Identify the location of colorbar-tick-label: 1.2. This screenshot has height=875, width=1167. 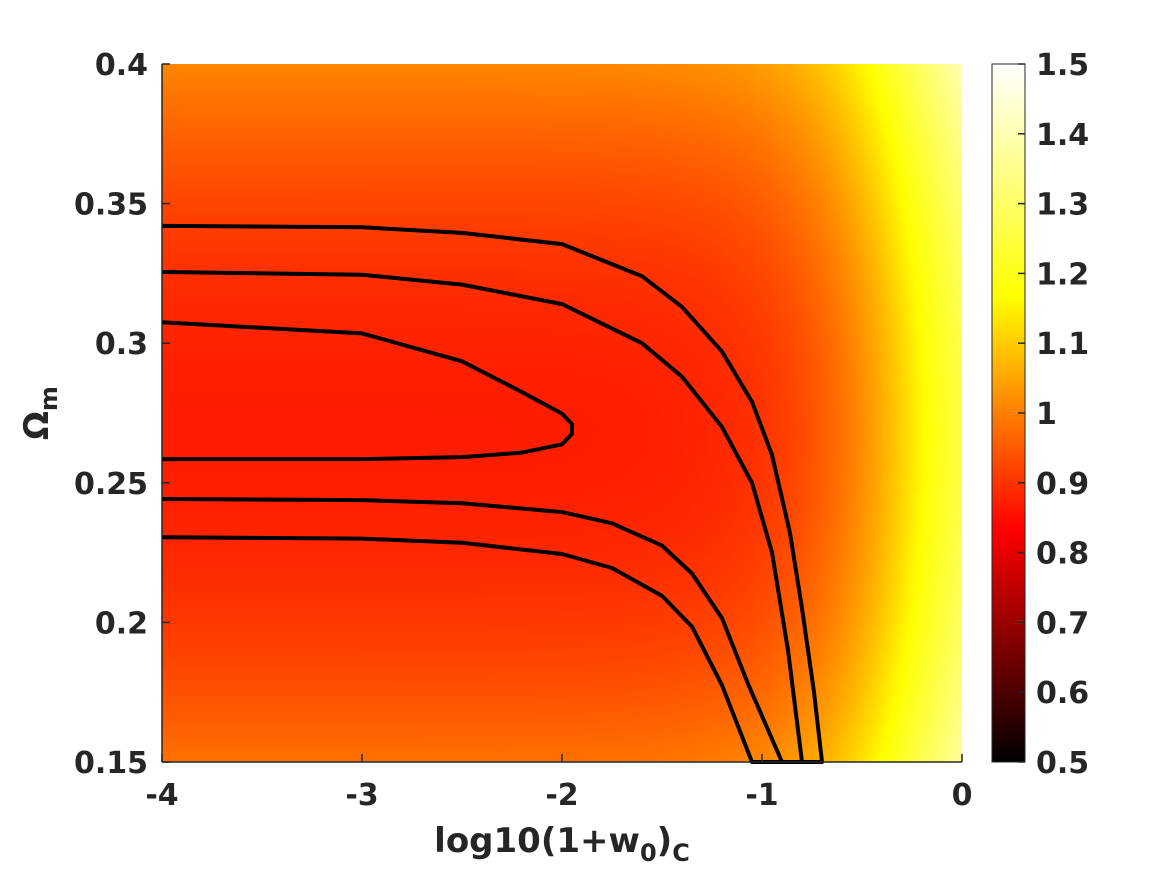
(1062, 274).